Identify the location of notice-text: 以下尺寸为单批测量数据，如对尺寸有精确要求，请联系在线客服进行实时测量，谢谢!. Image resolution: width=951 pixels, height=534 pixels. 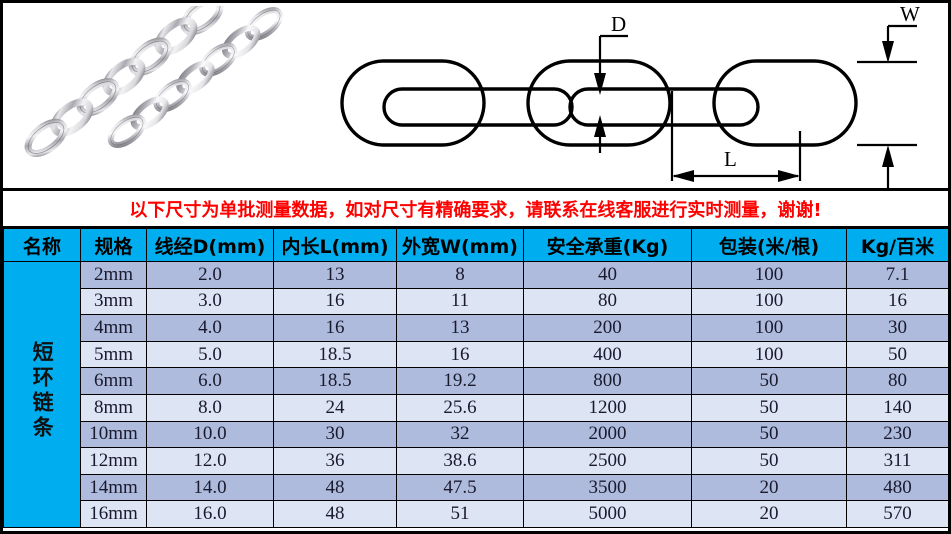
(475, 210).